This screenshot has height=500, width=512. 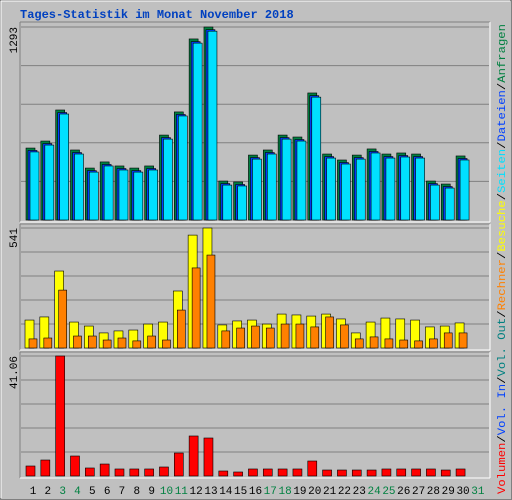 What do you see at coordinates (210, 492) in the screenshot?
I see `x-tick-label: 13` at bounding box center [210, 492].